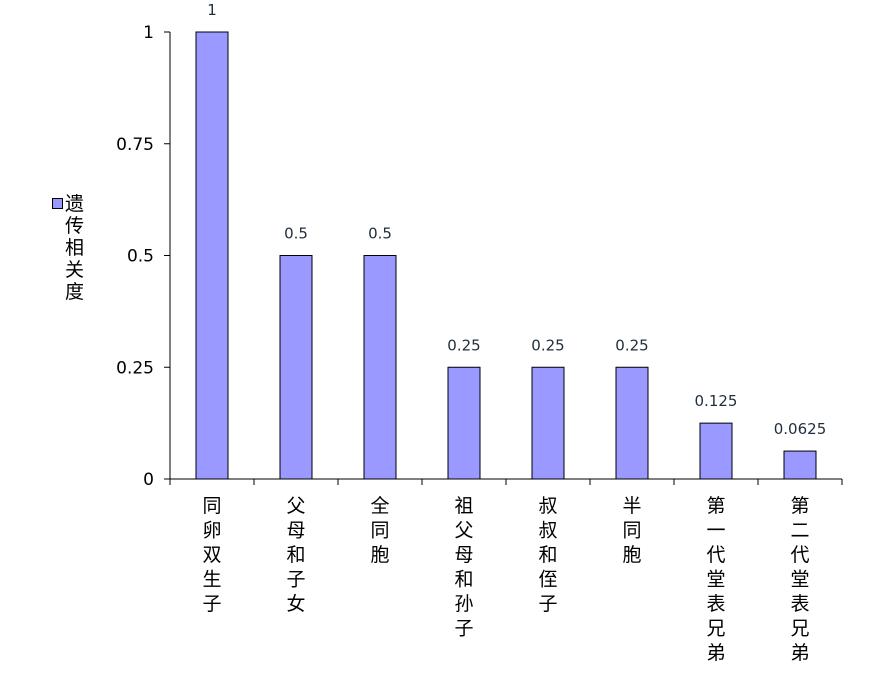 Image resolution: width=886 pixels, height=688 pixels. Describe the element at coordinates (463, 567) in the screenshot. I see `x-category-label: 祖父母和孙子` at that location.